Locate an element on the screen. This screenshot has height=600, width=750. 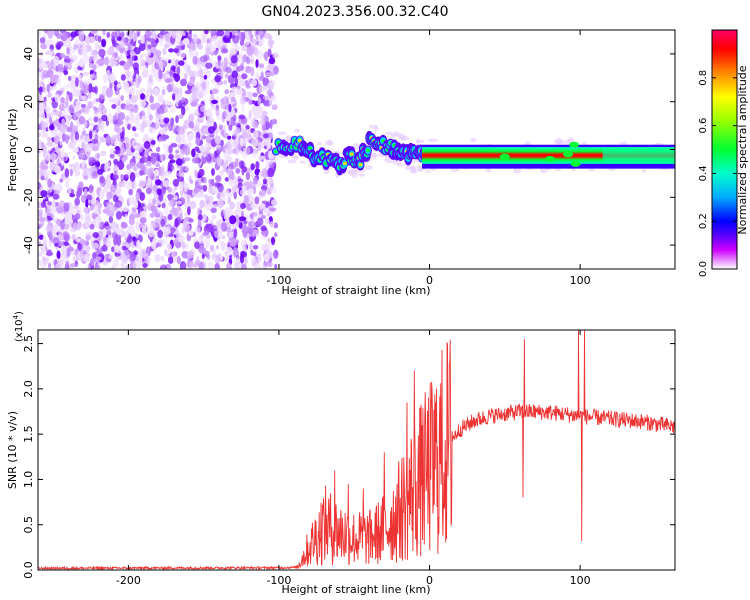
snr-ylabel: SNR (10 * v/v) is located at coordinates (12, 450).